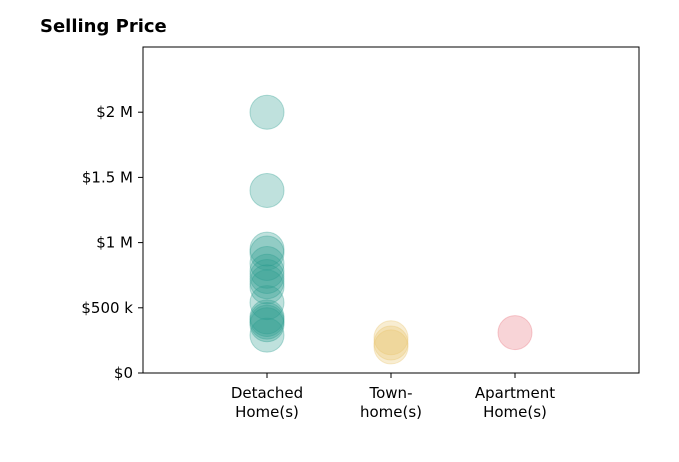 This screenshot has height=462, width=679. I want to click on y-tick-label: $1.5 M, so click(107, 177).